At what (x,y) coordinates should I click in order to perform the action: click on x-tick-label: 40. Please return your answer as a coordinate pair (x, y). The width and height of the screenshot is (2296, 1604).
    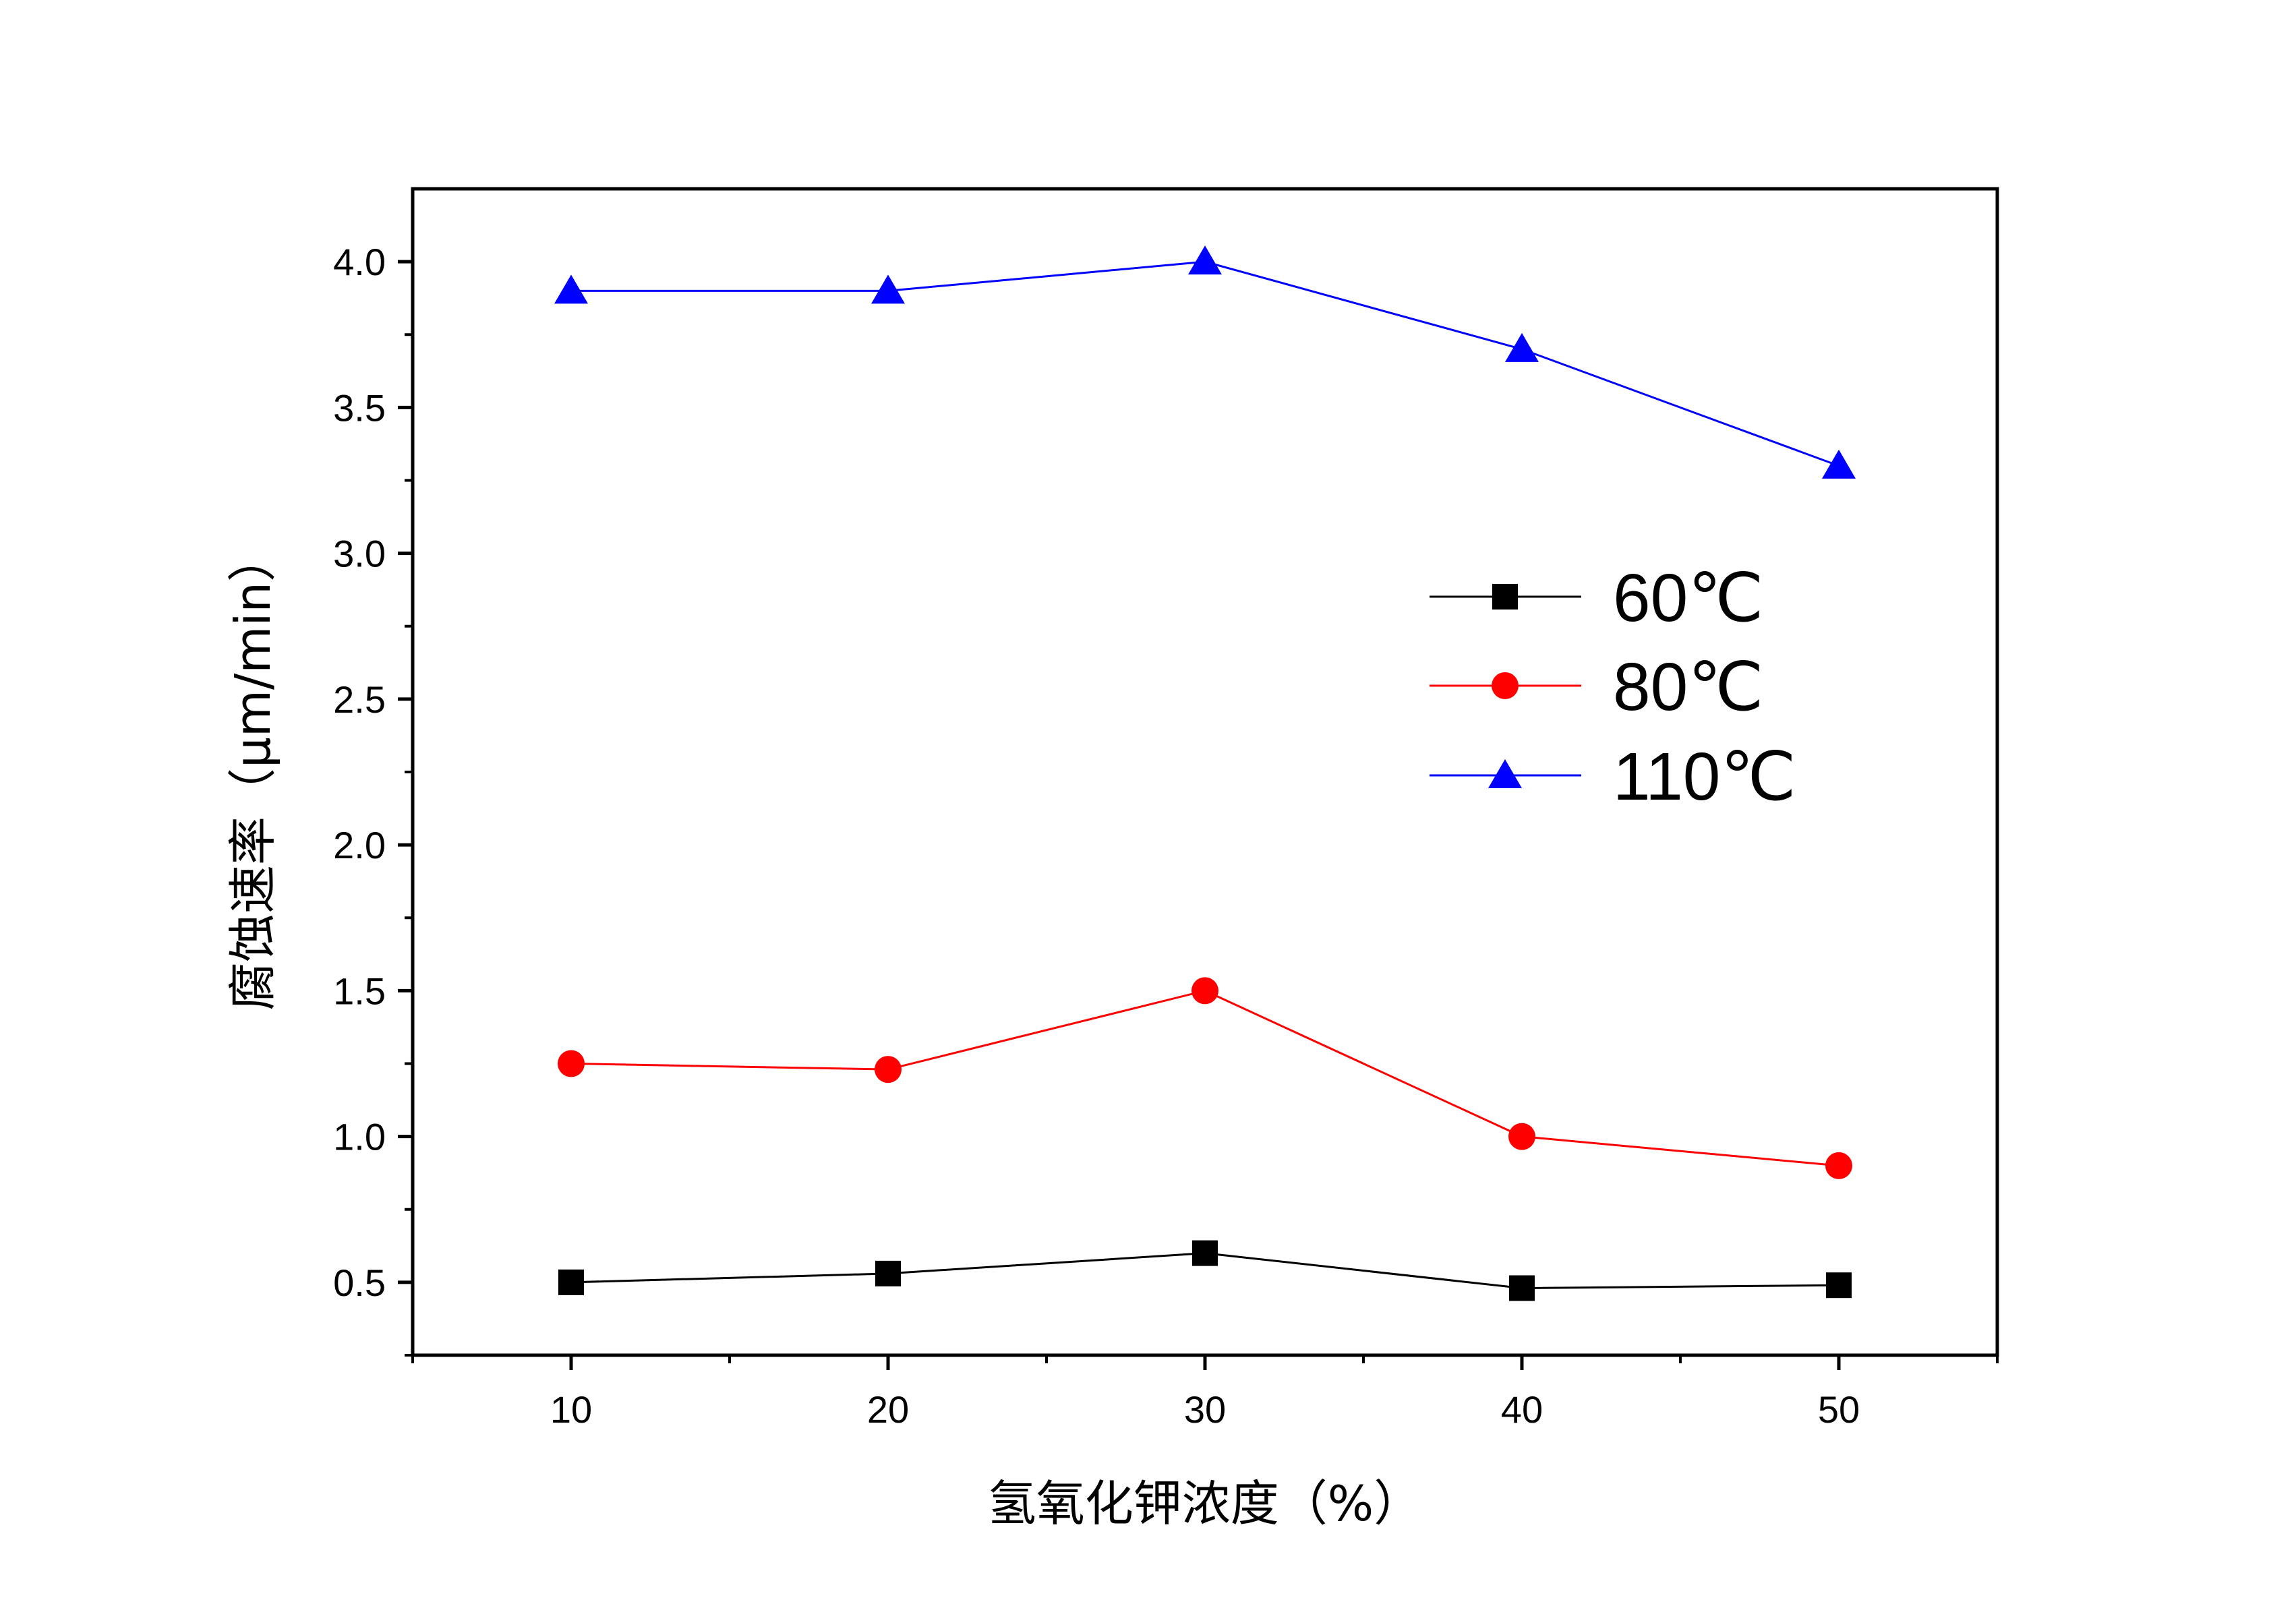
    Looking at the image, I should click on (1522, 1409).